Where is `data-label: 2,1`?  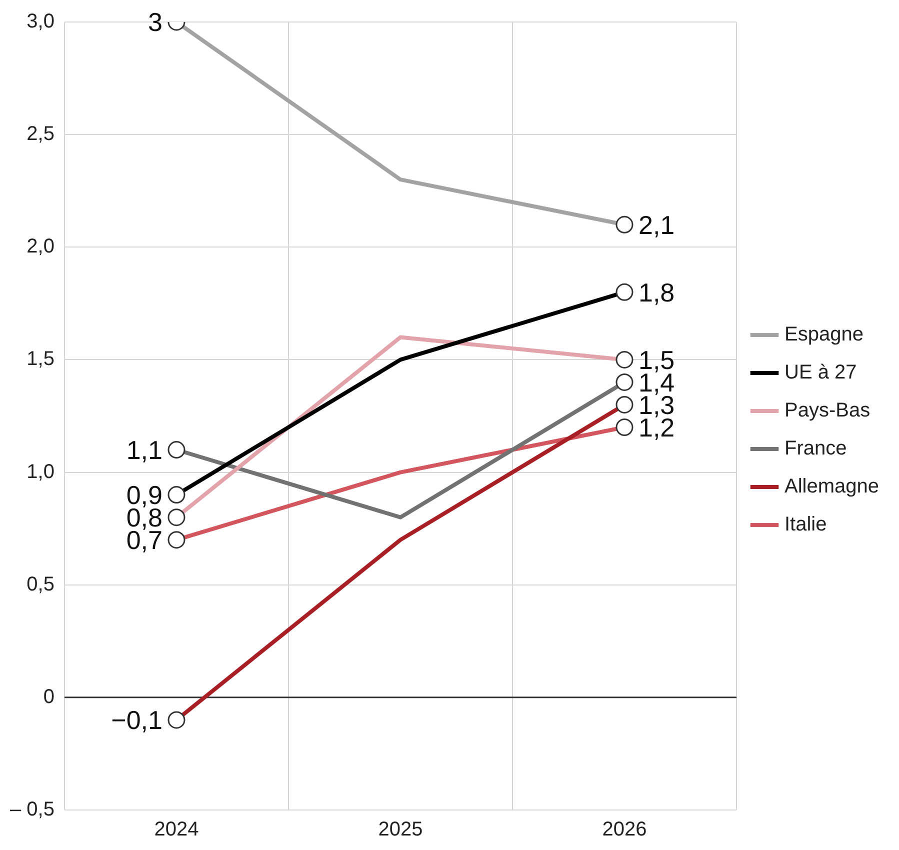 data-label: 2,1 is located at coordinates (656, 225).